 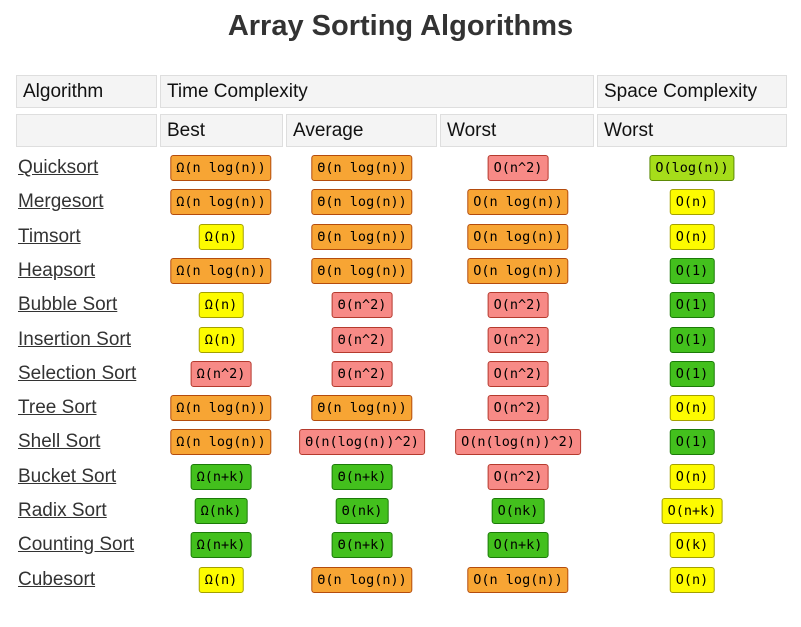 What do you see at coordinates (377, 91) in the screenshot?
I see `header-time-complexity: Time Complexity` at bounding box center [377, 91].